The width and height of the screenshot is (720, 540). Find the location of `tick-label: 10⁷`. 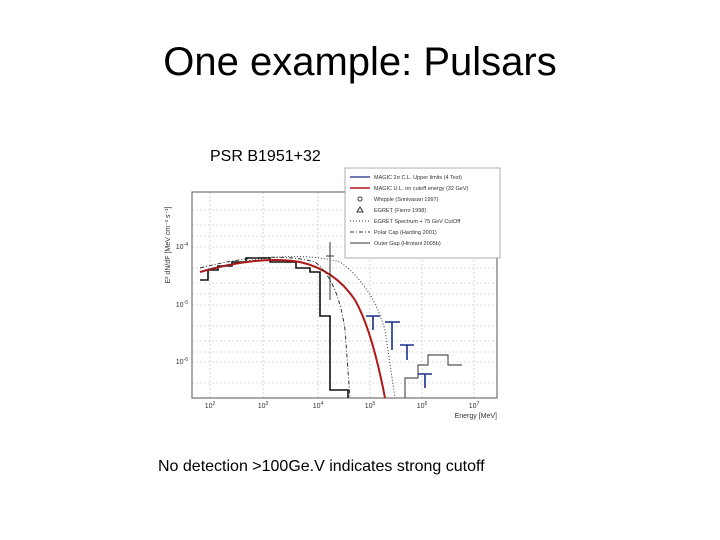

tick-label: 10⁷ is located at coordinates (474, 405).